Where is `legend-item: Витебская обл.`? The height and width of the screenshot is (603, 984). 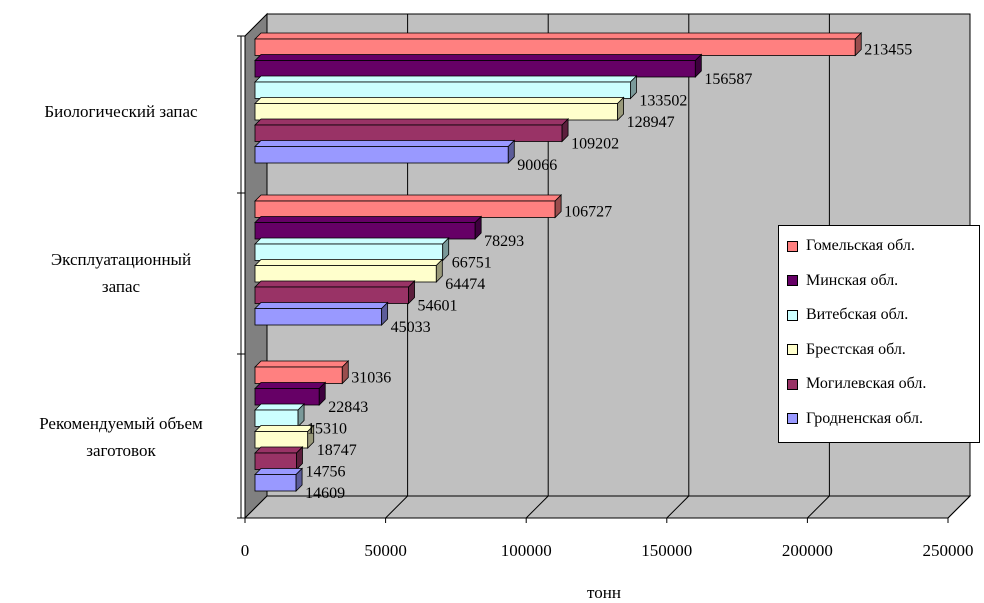
legend-item: Витебская обл. is located at coordinates (847, 315).